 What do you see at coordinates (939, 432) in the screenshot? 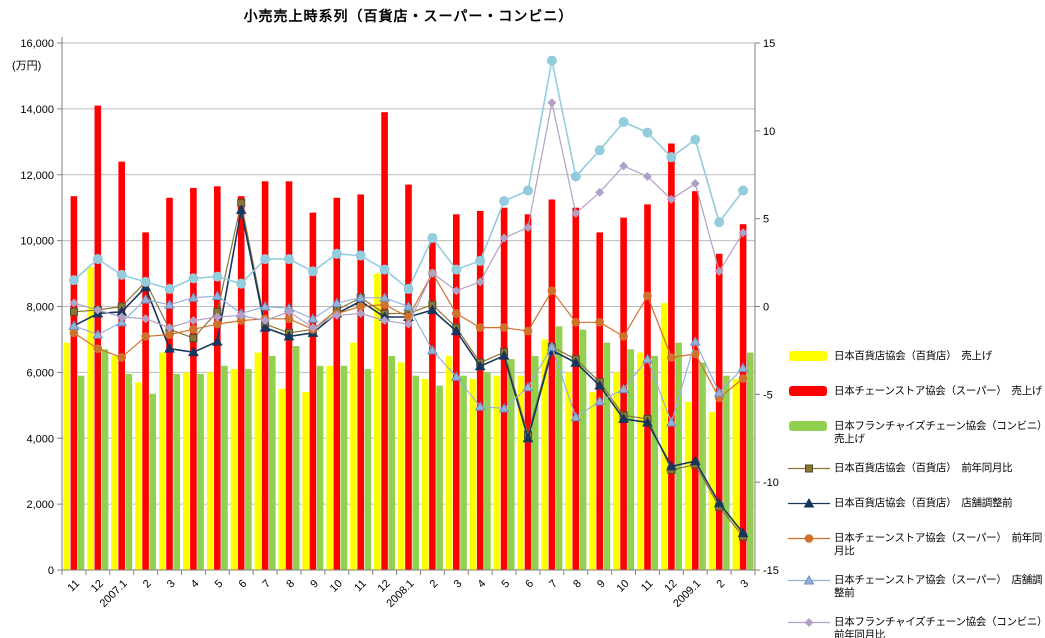
I see `legend-label: 日本フランチャイズチェーン協会（コンビニ） 売上げ` at bounding box center [939, 432].